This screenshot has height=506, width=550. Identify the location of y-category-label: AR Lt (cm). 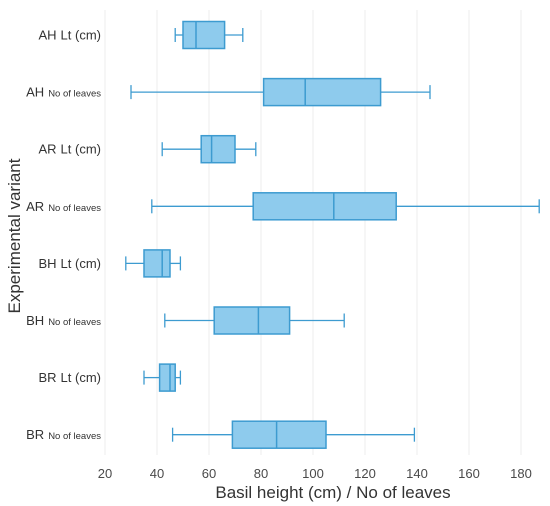
(69, 149).